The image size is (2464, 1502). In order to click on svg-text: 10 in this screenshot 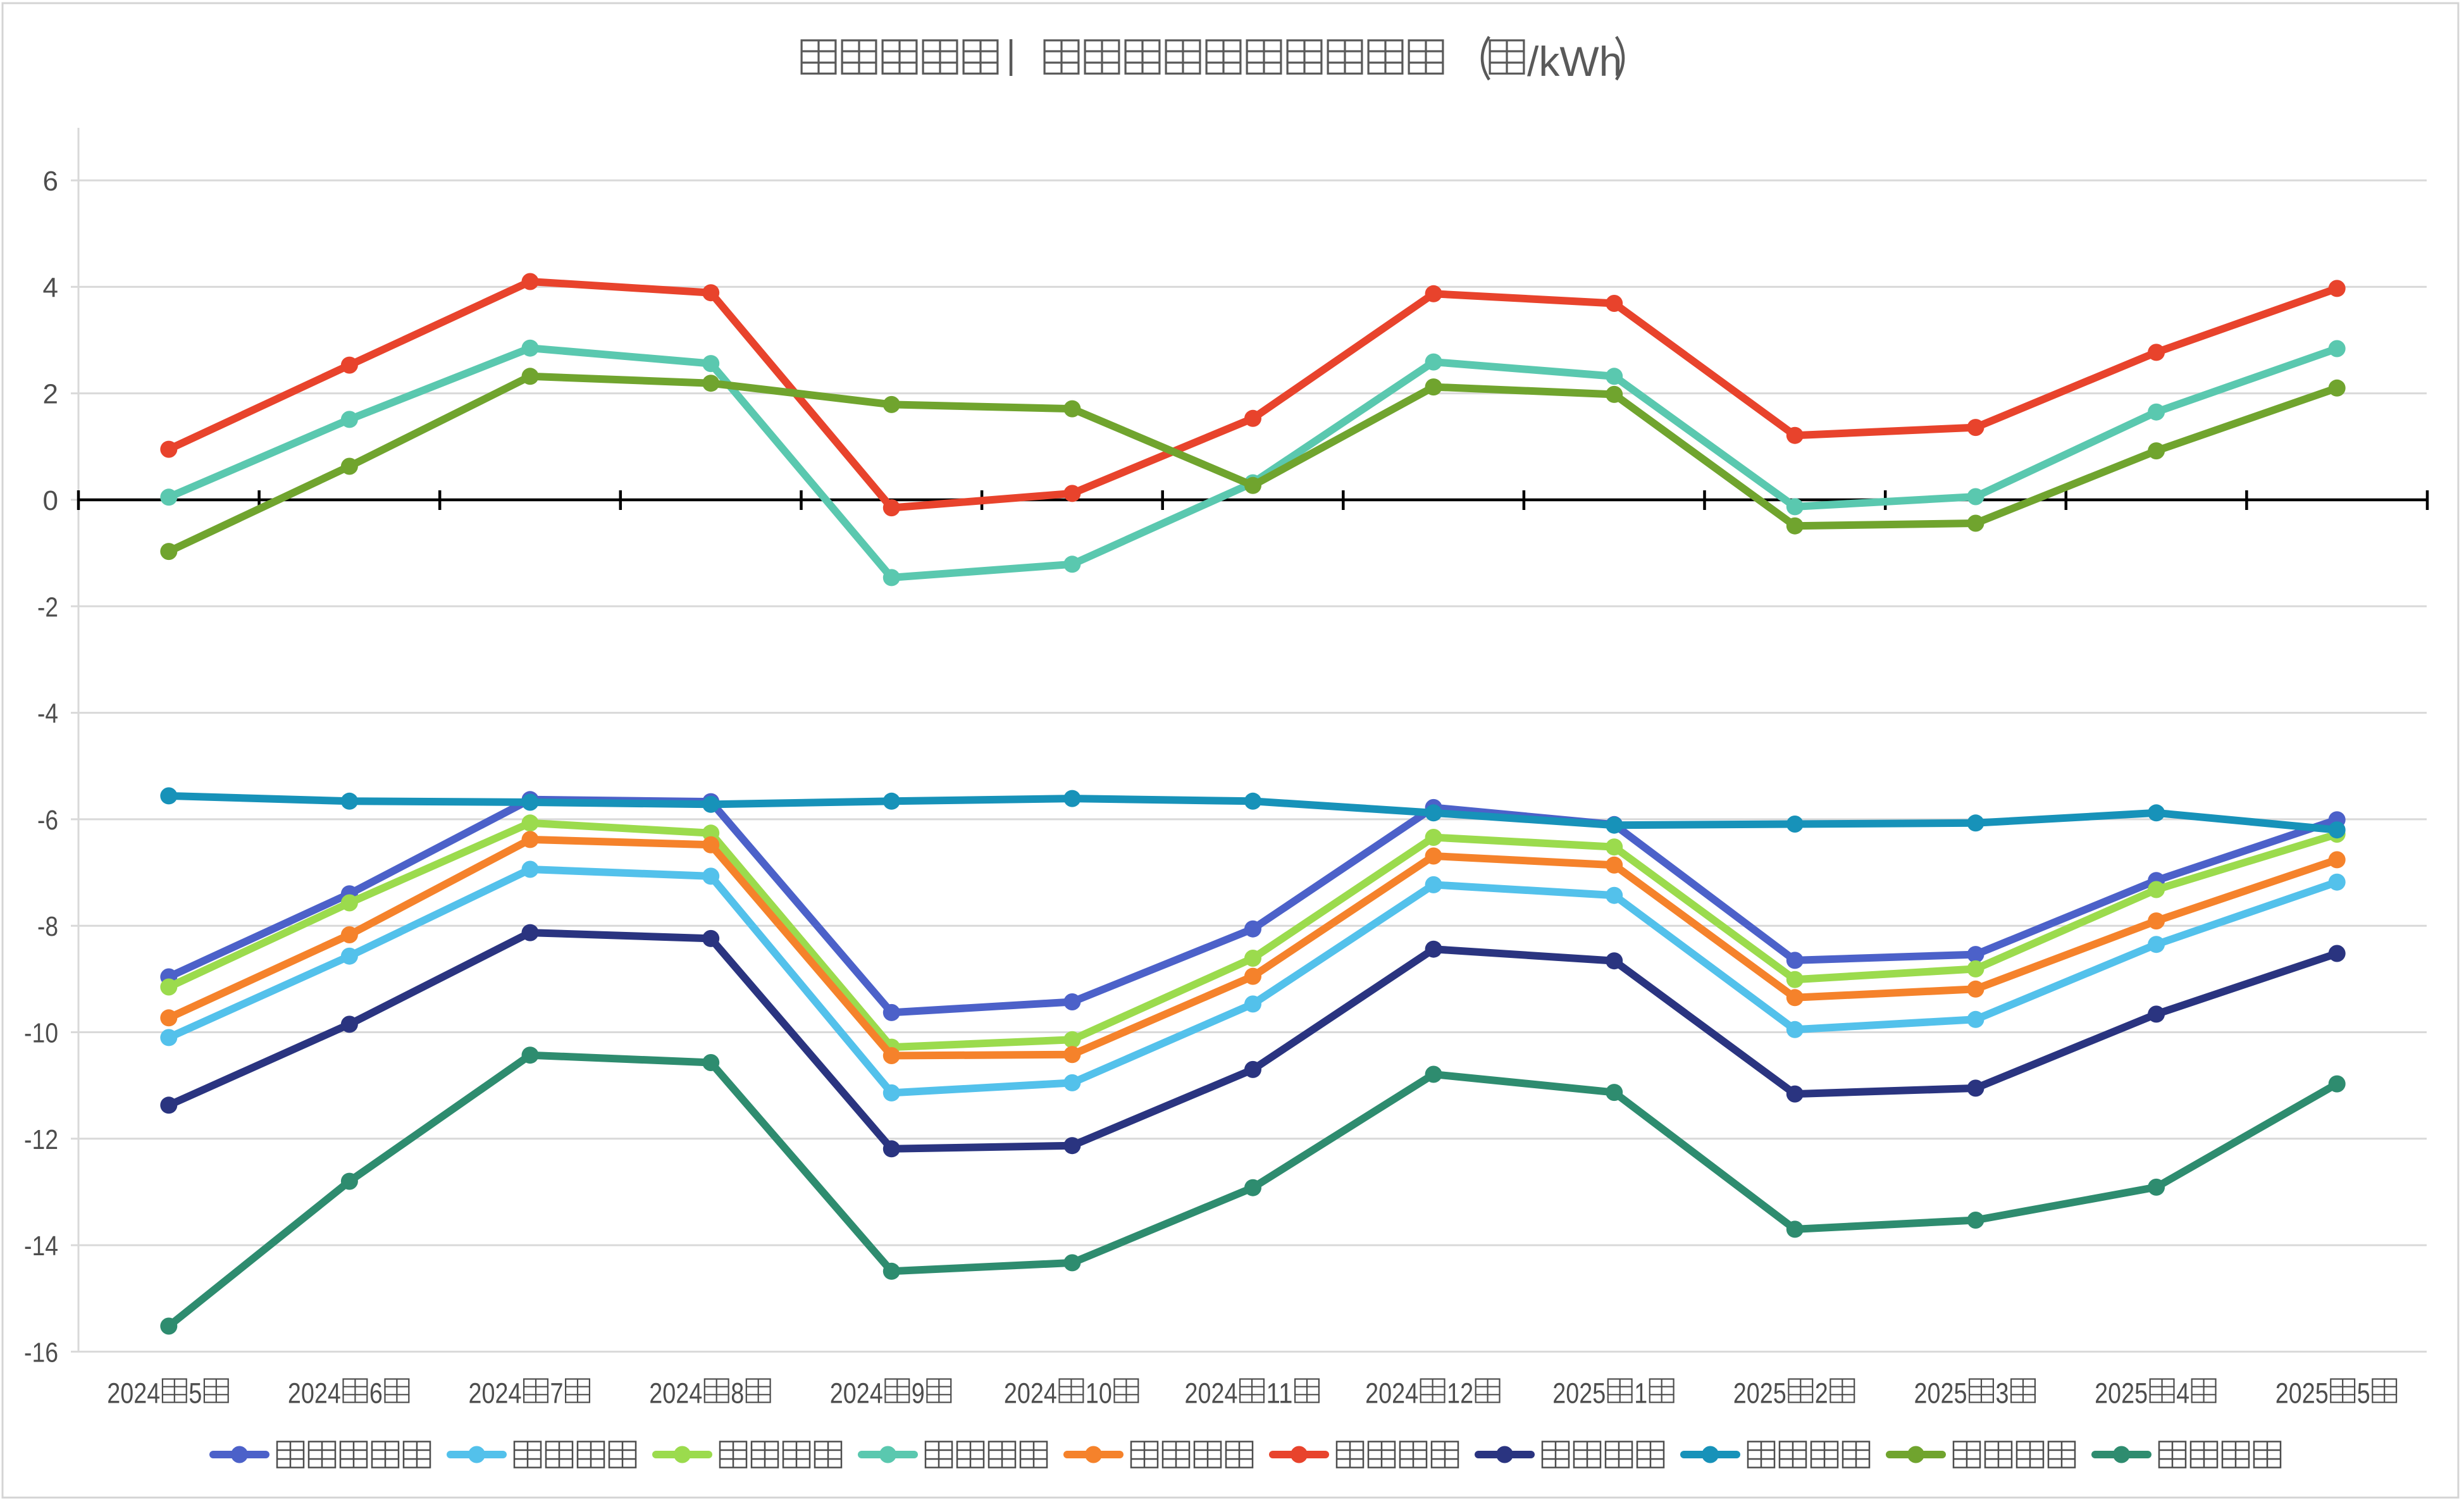, I will do `click(1099, 1393)`.